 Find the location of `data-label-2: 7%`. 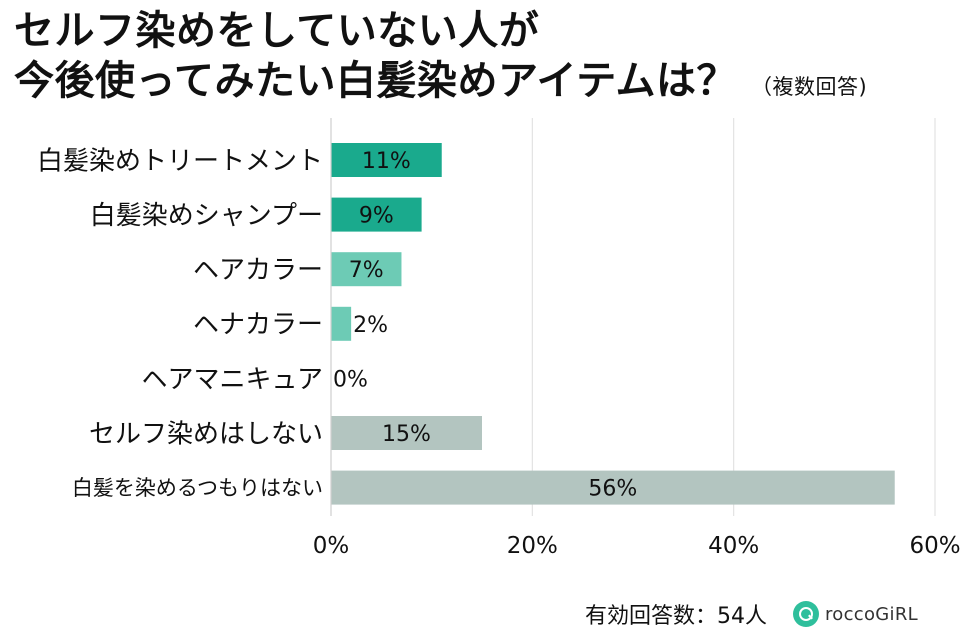

data-label-2: 7% is located at coordinates (366, 270).